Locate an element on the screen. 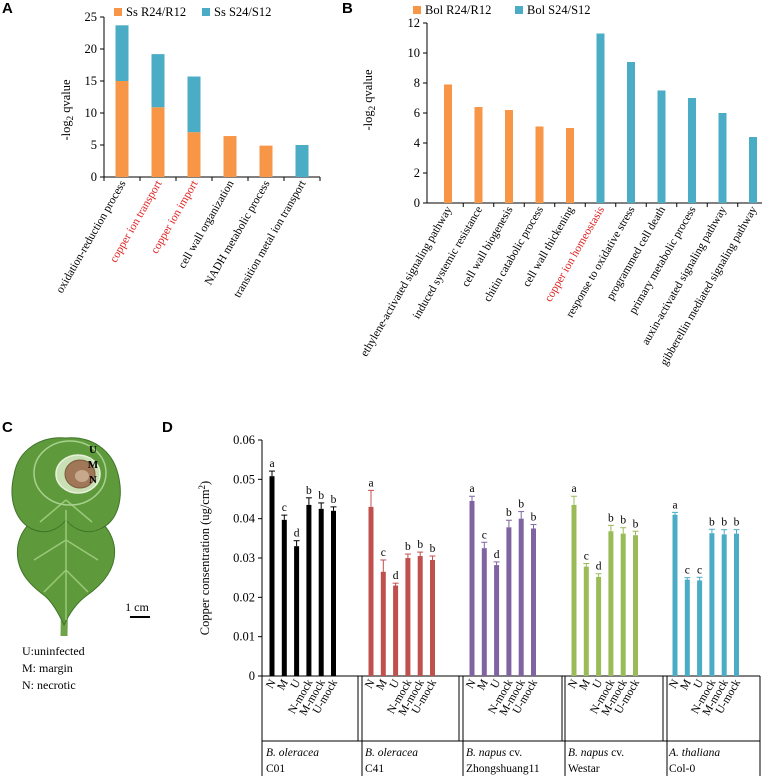 The width and height of the screenshot is (763, 779). bar-col-0-m-mock is located at coordinates (724, 605).